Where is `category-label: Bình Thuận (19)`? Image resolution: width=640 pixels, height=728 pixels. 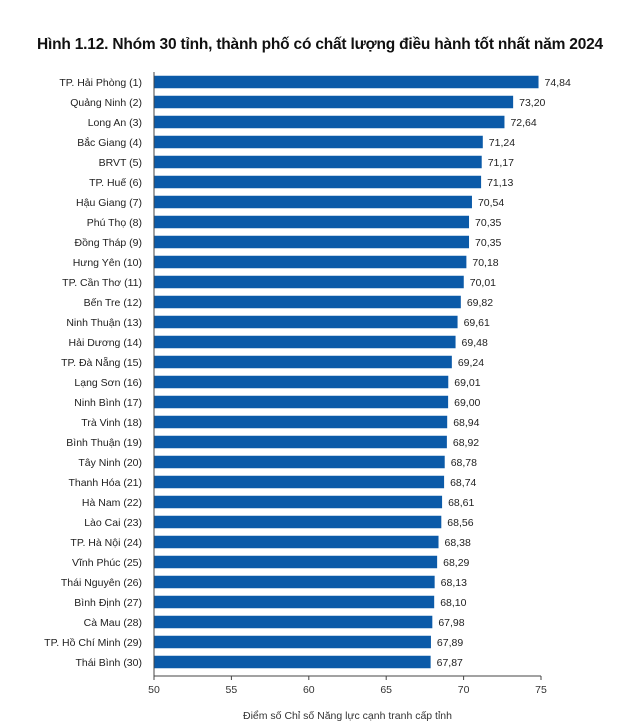 category-label: Bình Thuận (19) is located at coordinates (104, 443).